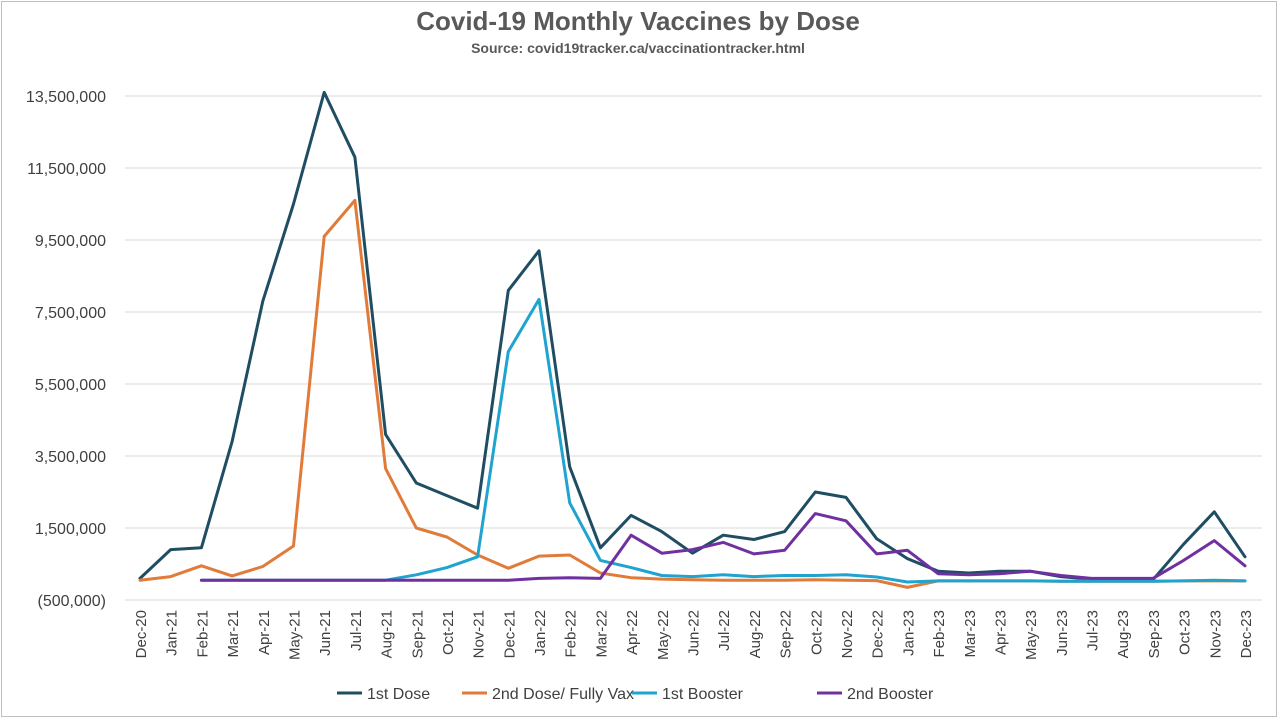  I want to click on y-tick-label: 1,500,000, so click(70, 529).